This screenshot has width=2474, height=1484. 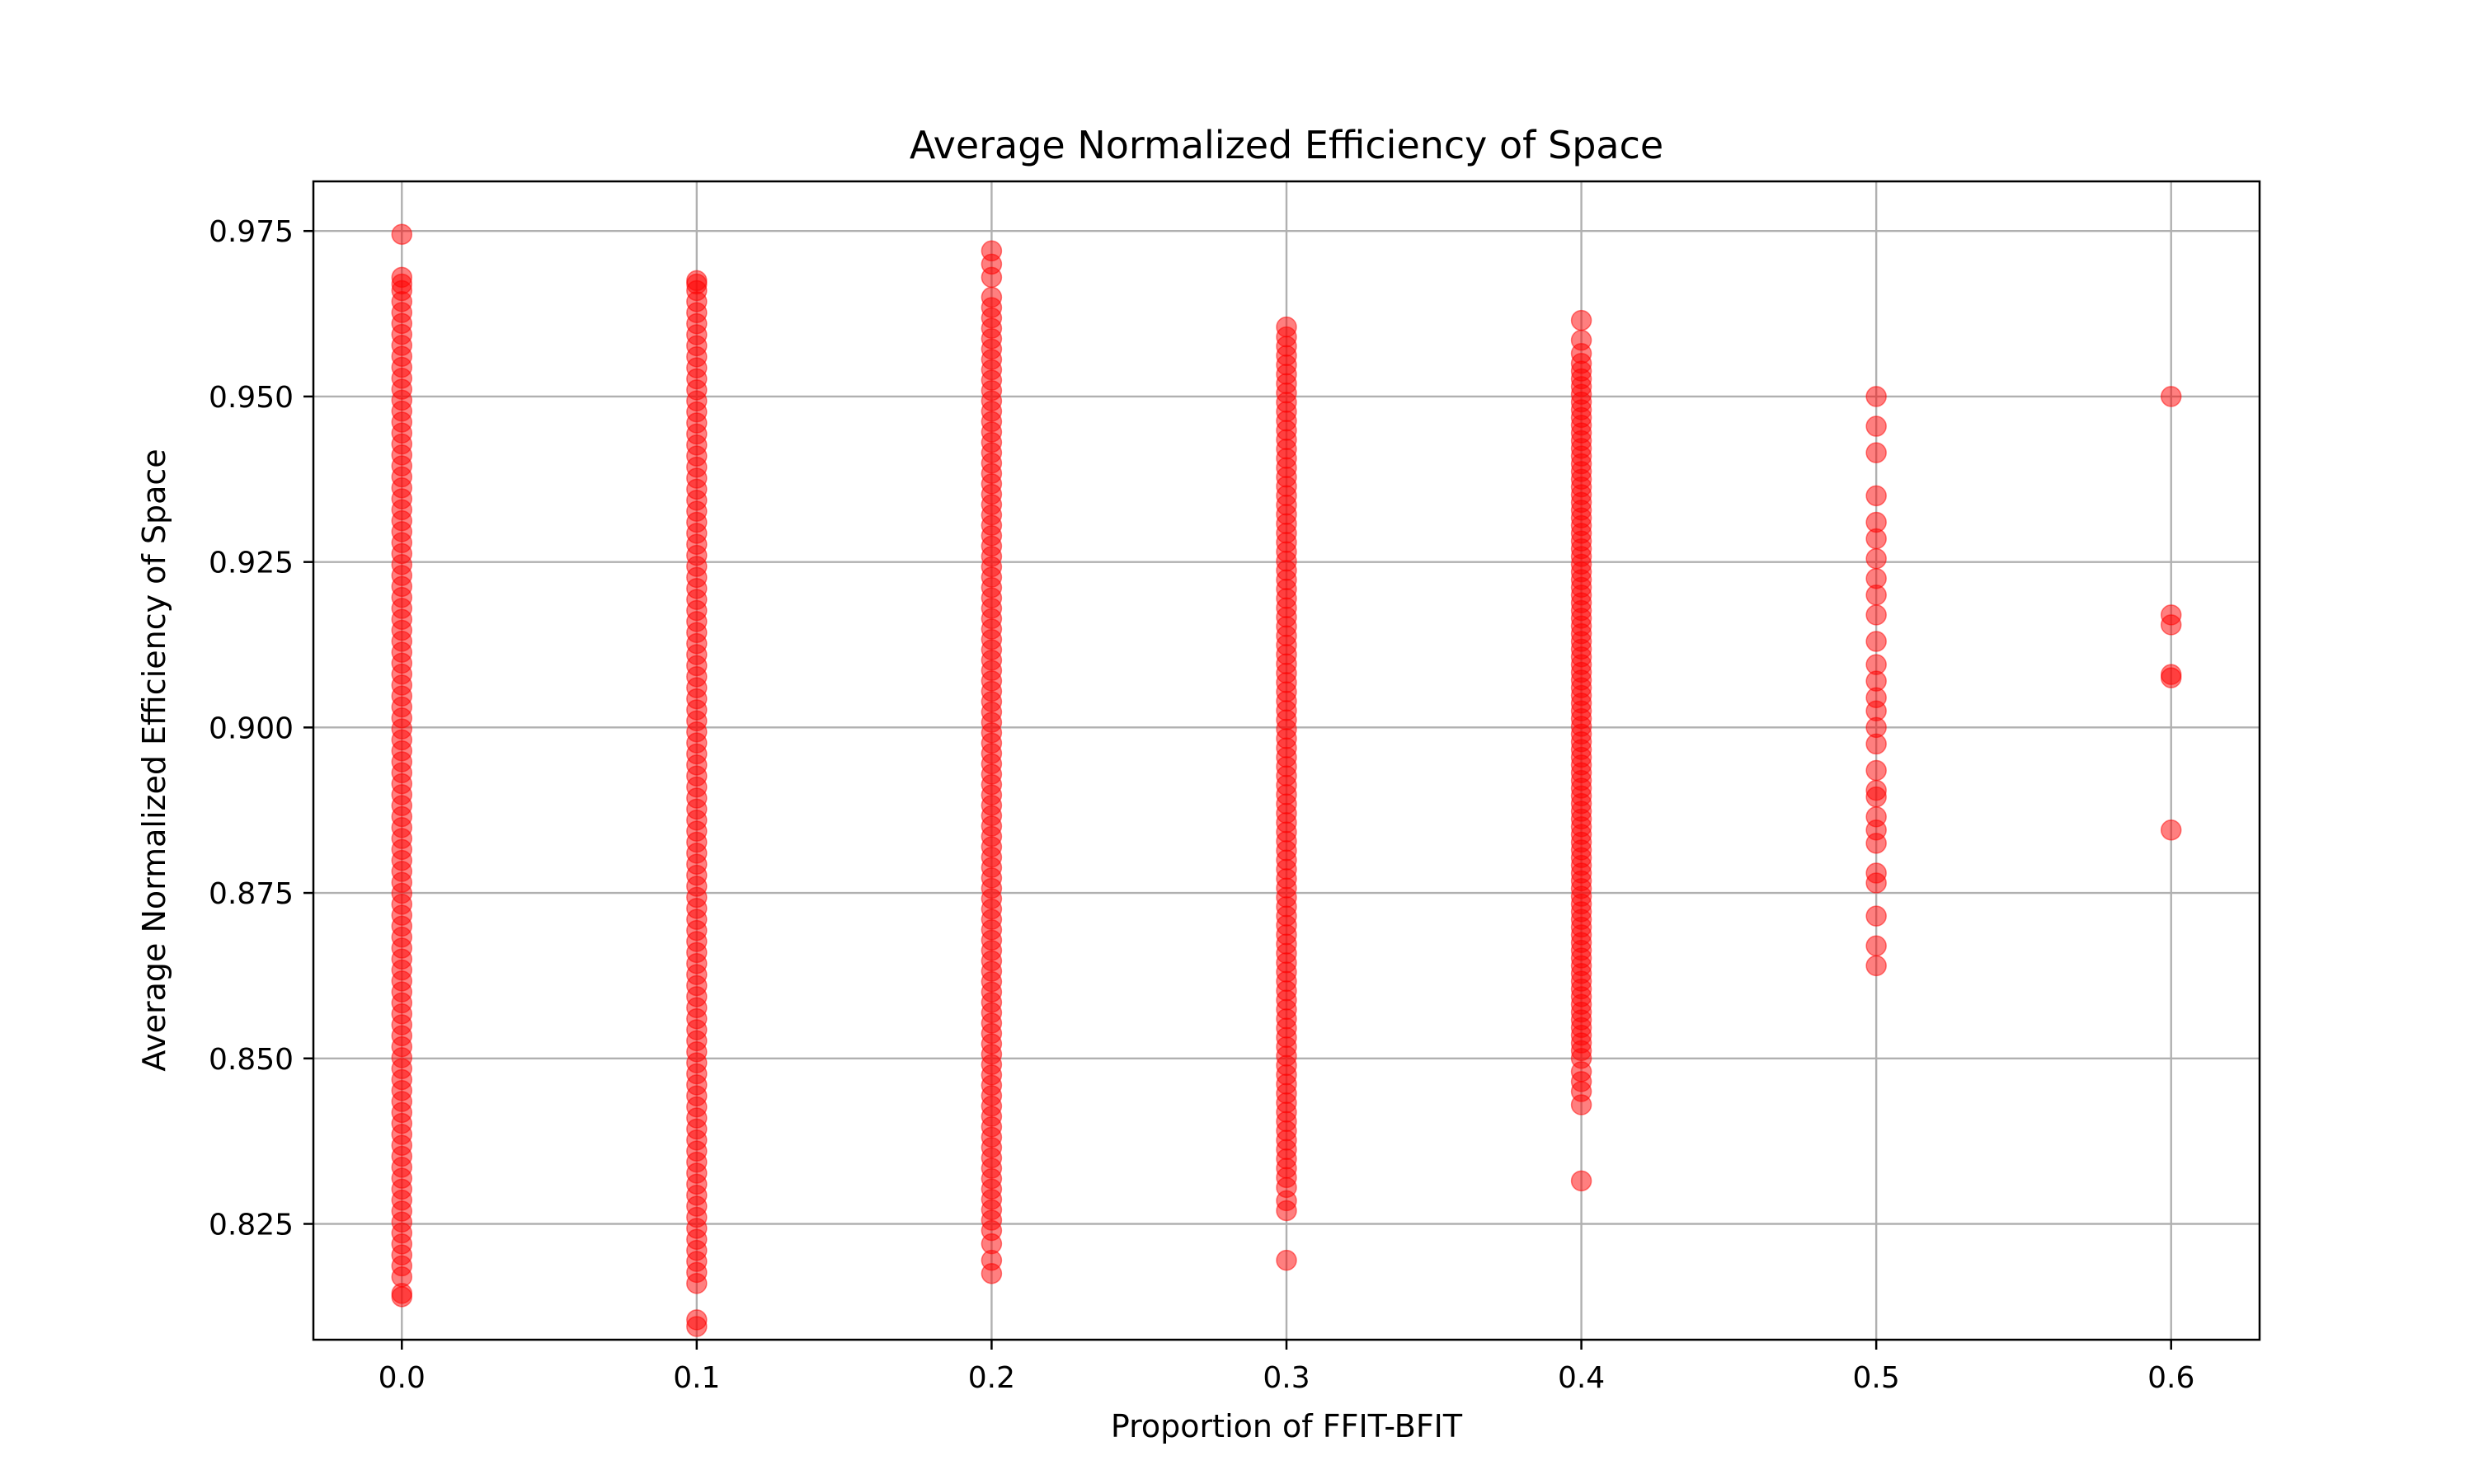 I want to click on y-tick-label: 0.850, so click(x=251, y=1060).